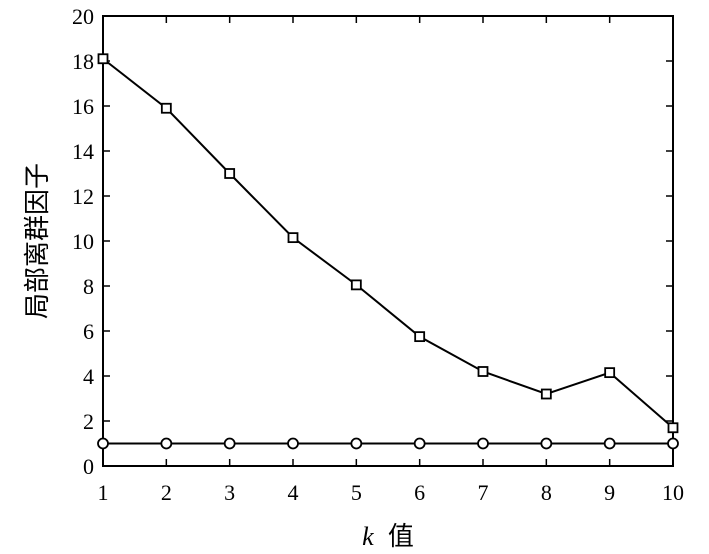  I want to click on y-tick-label: 20, so click(83, 16).